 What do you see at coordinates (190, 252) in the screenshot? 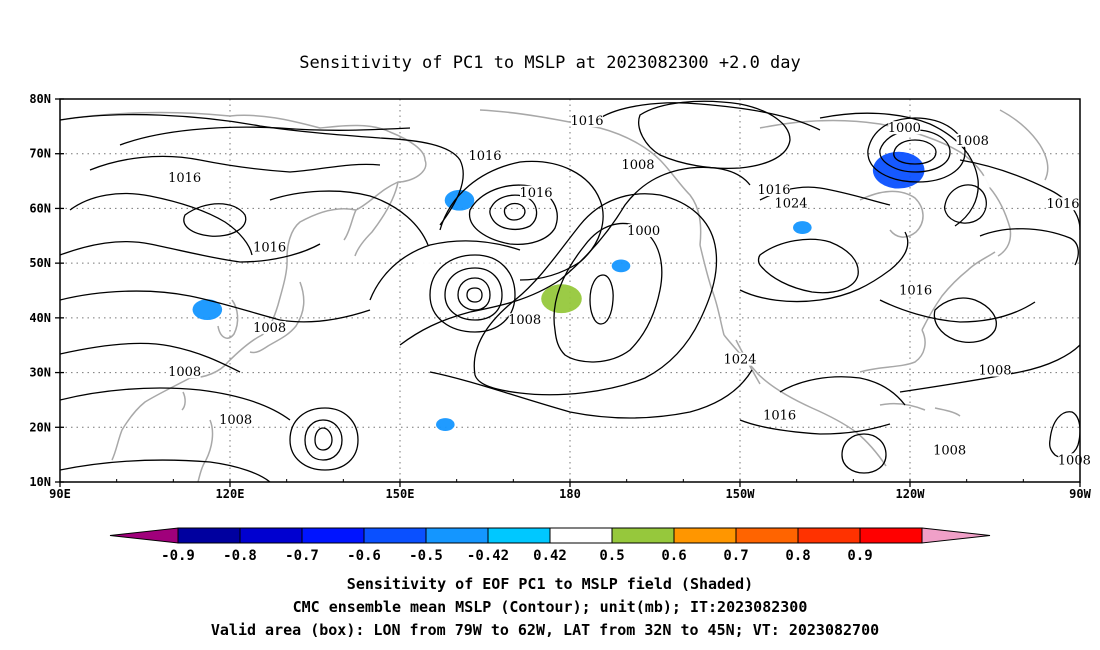
I see `contour-1016-mid` at bounding box center [190, 252].